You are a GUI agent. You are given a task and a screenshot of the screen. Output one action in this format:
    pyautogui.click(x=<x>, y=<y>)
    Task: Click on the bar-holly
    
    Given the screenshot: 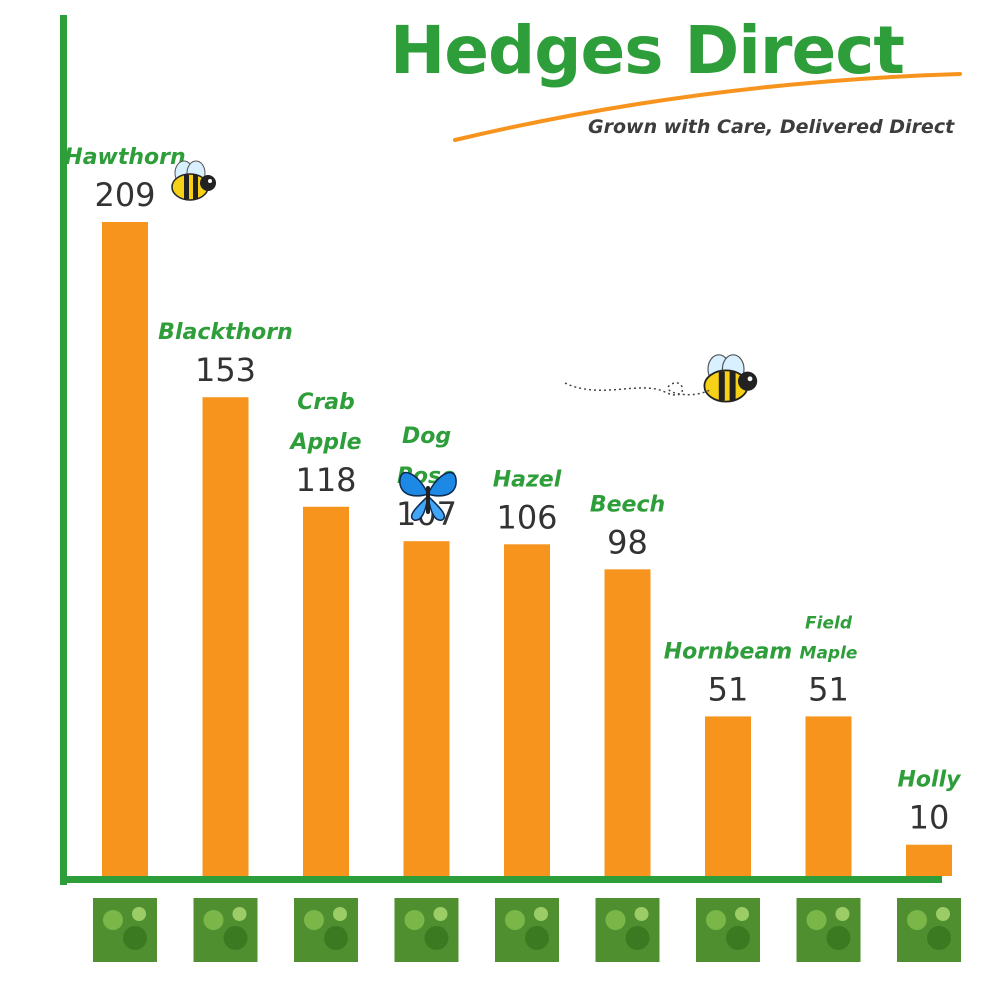 What is the action you would take?
    pyautogui.click(x=929, y=860)
    